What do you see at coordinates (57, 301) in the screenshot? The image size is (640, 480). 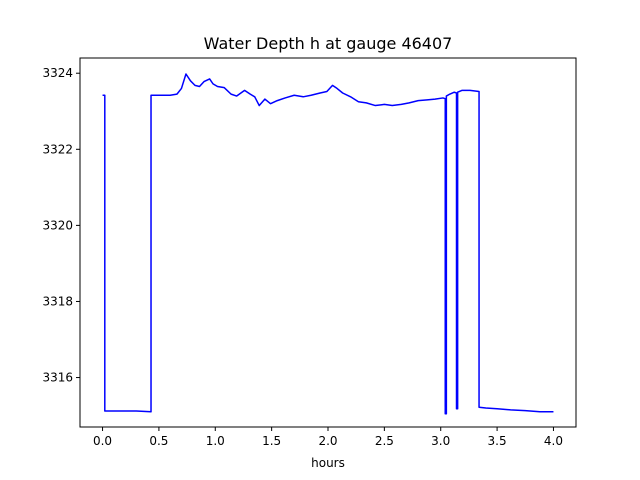 I see `y-tick-label: 3318` at bounding box center [57, 301].